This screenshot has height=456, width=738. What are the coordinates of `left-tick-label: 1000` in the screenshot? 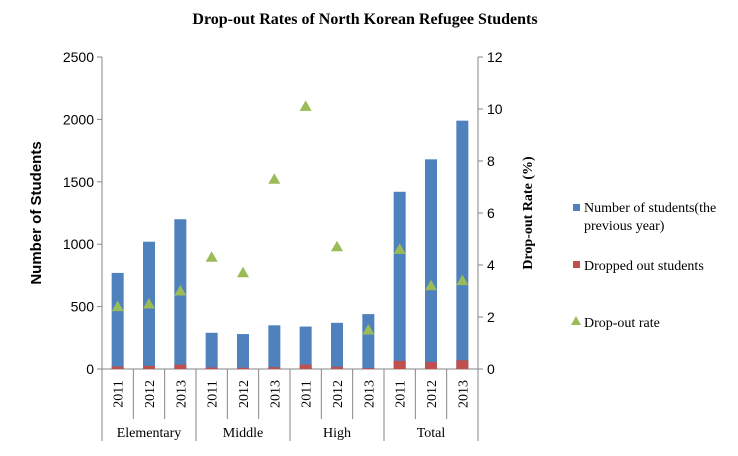 It's located at (78, 244).